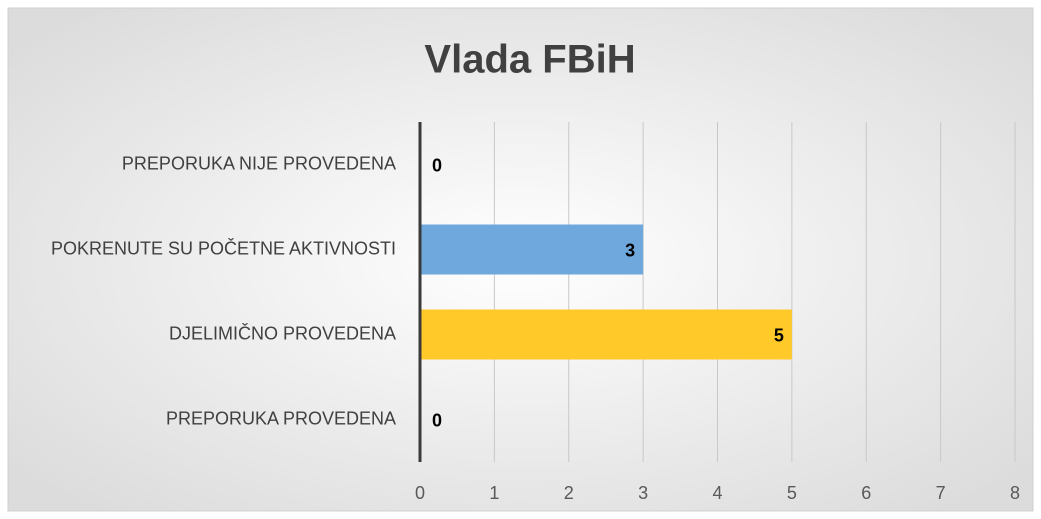  I want to click on x-tick-label: 4, so click(717, 493).